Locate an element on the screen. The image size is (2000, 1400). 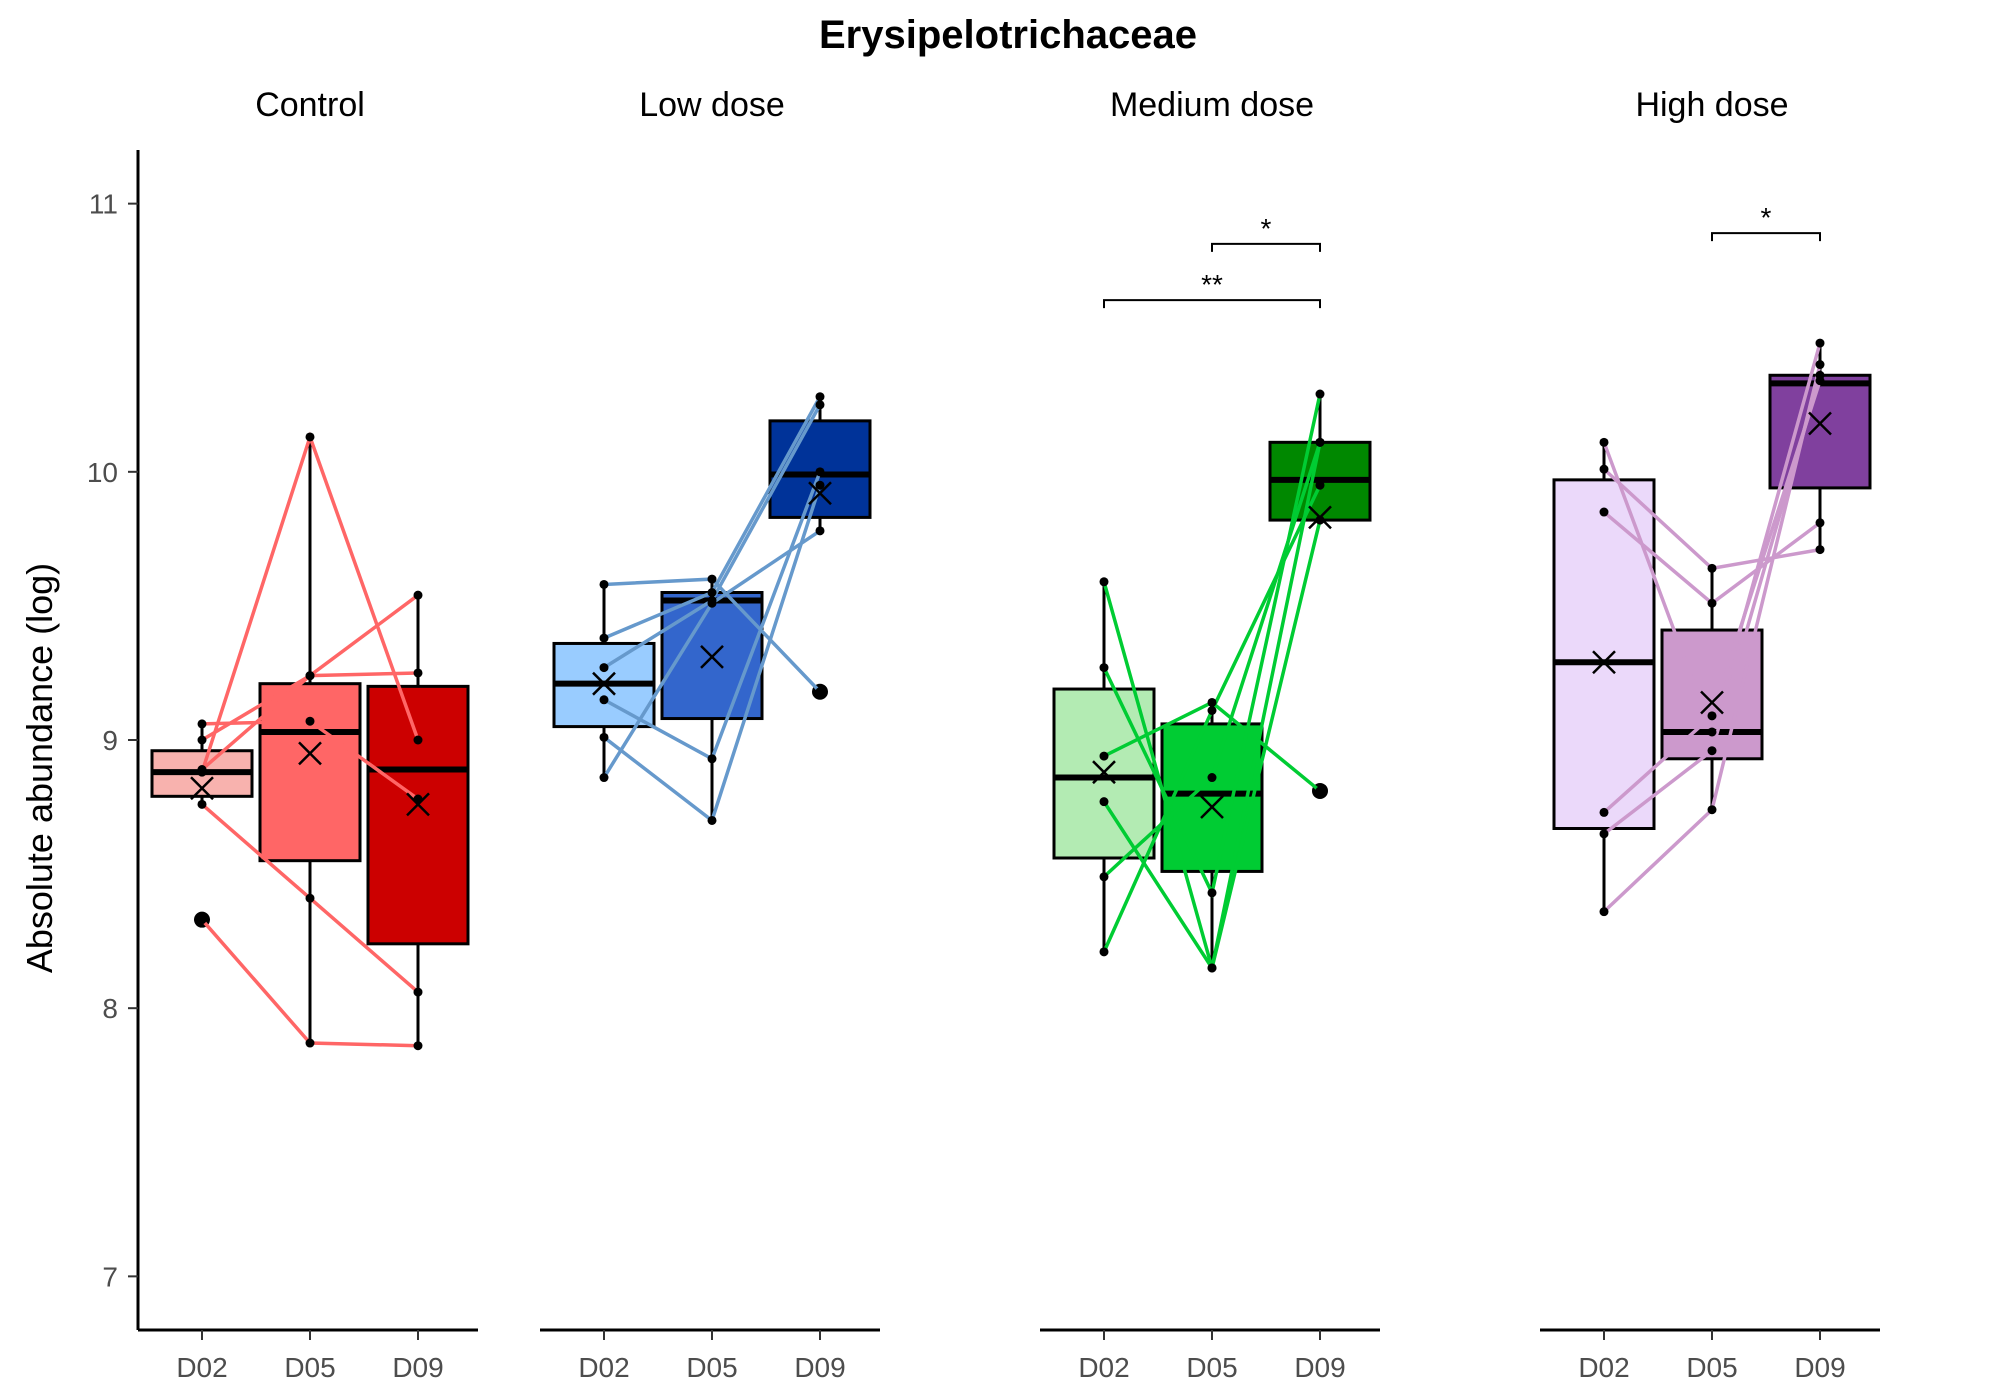
y-axis-label: Absolute abundance (log) is located at coordinates (39, 768).